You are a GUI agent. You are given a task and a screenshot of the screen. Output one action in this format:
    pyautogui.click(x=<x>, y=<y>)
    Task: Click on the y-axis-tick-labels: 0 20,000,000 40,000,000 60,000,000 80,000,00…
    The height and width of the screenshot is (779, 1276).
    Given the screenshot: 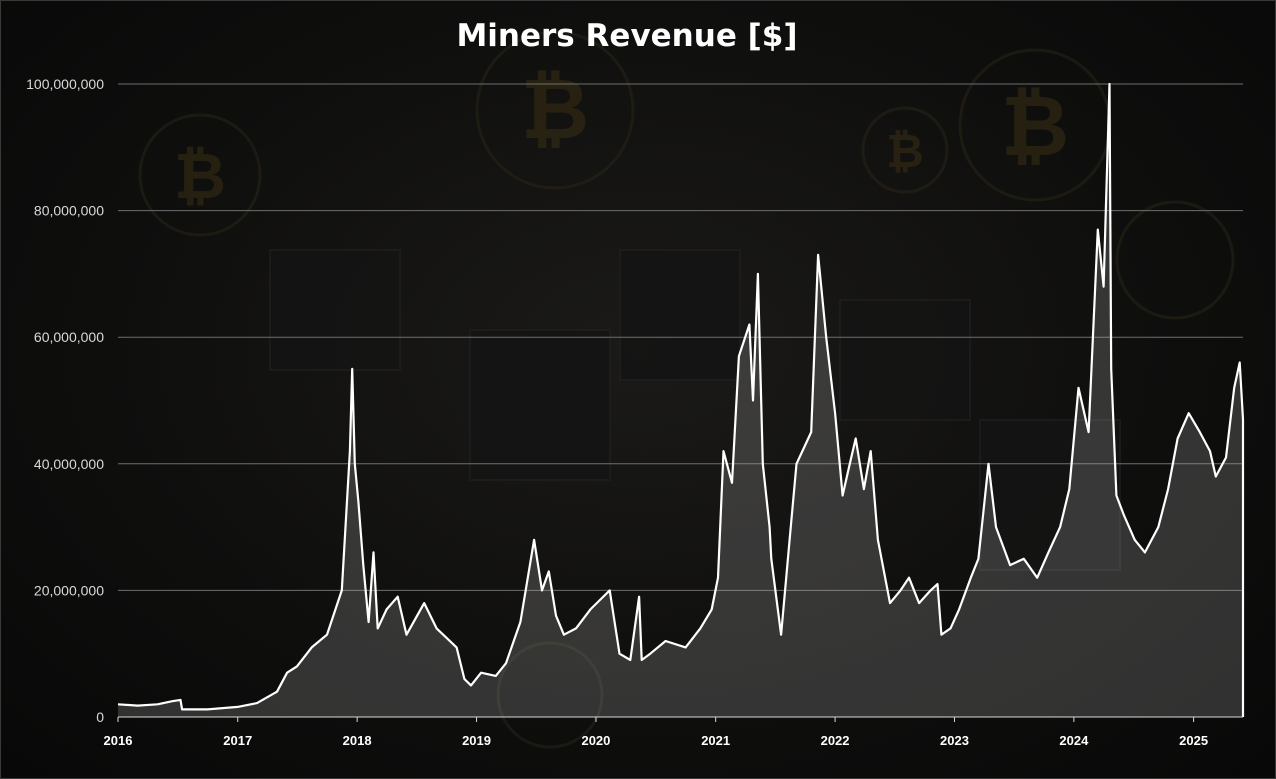 What is the action you would take?
    pyautogui.click(x=65, y=400)
    